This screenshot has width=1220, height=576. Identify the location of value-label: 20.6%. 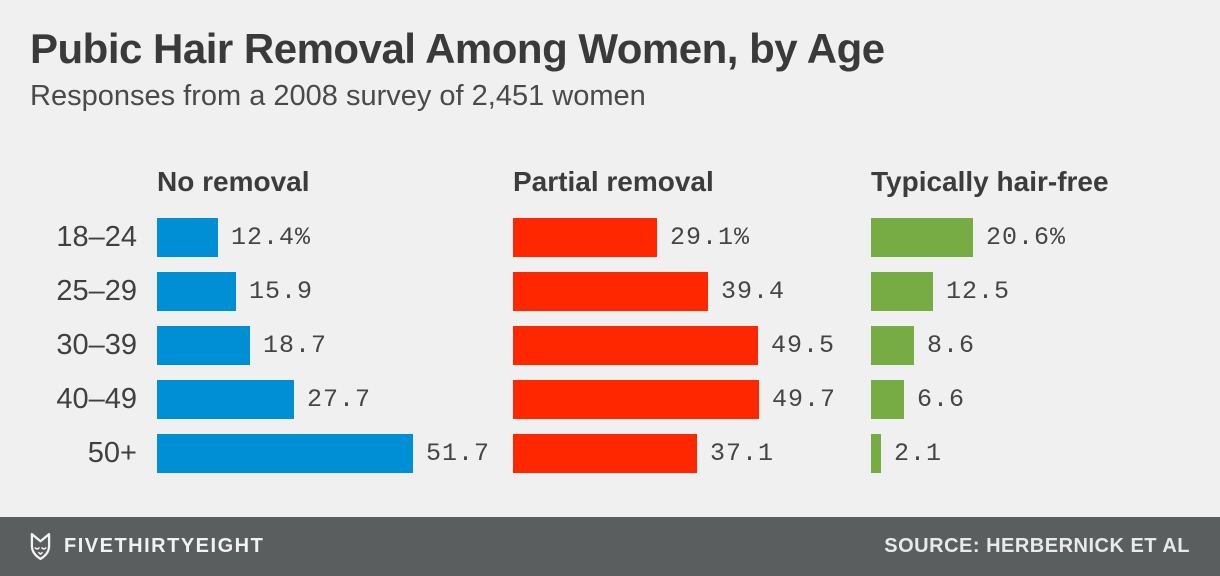
(1026, 237).